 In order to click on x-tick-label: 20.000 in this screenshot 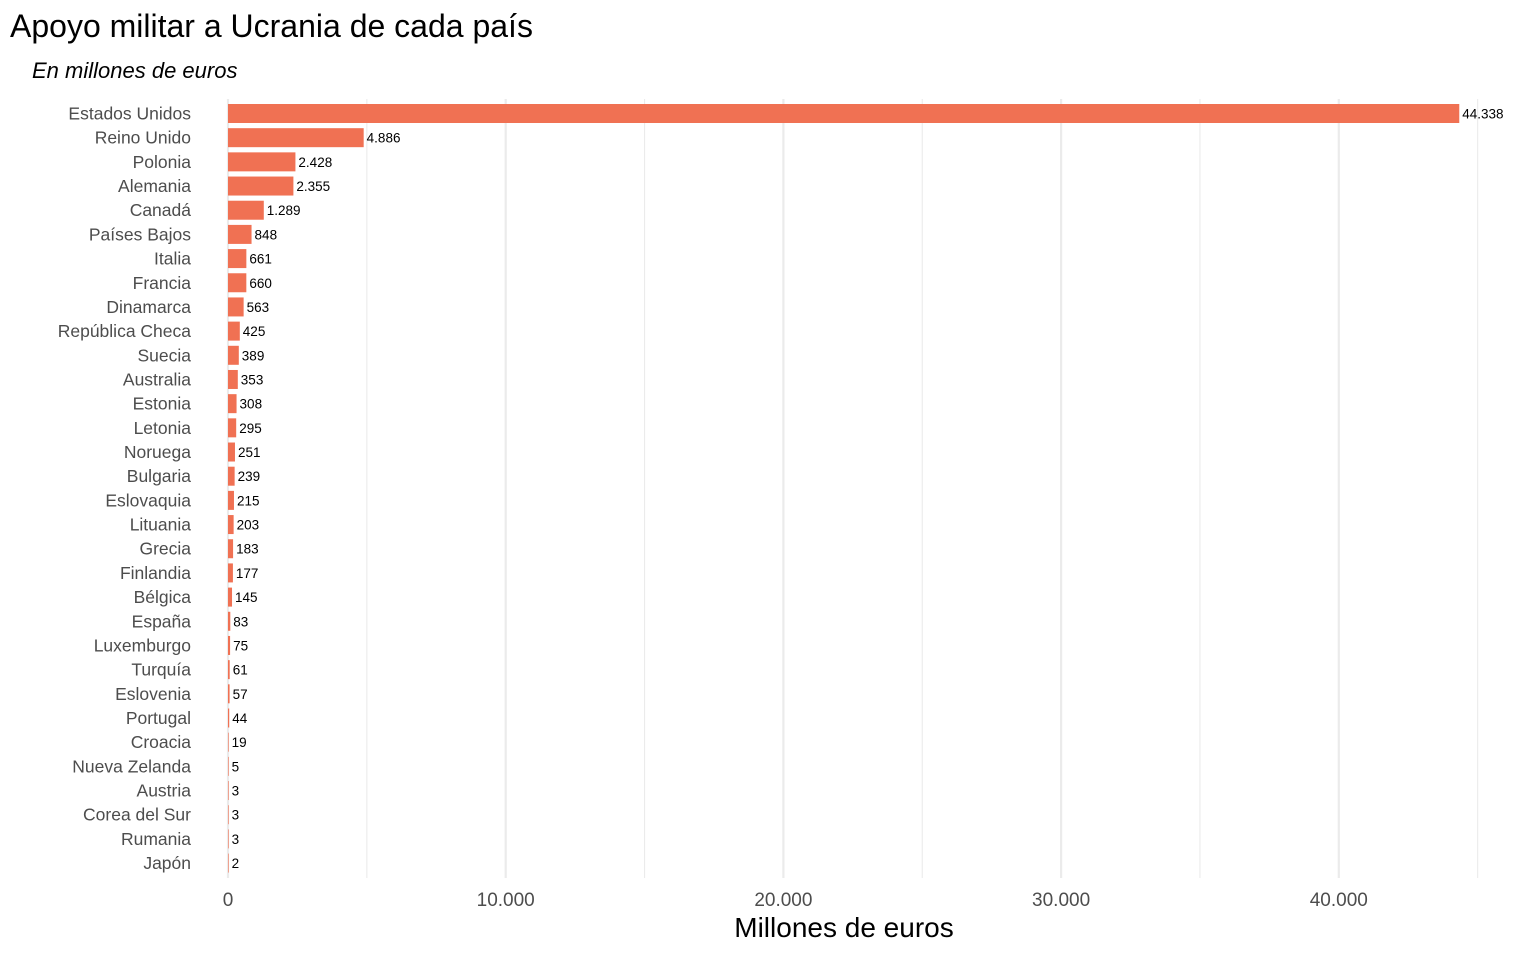, I will do `click(783, 900)`.